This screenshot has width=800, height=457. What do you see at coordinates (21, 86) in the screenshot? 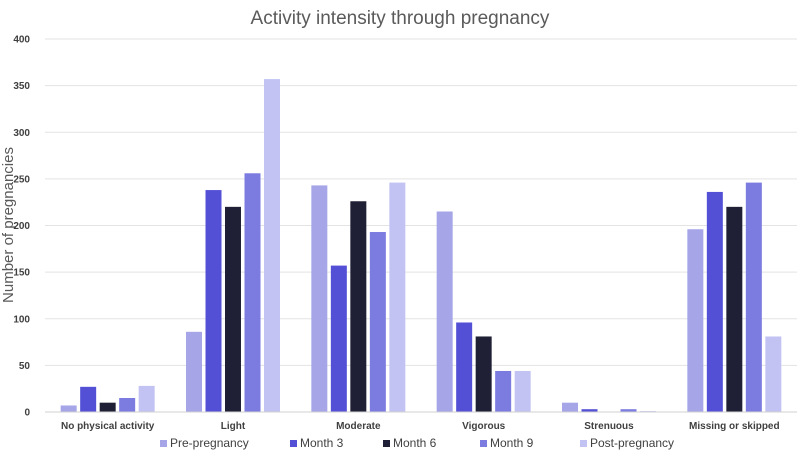
I see `y-tick-label: 350` at bounding box center [21, 86].